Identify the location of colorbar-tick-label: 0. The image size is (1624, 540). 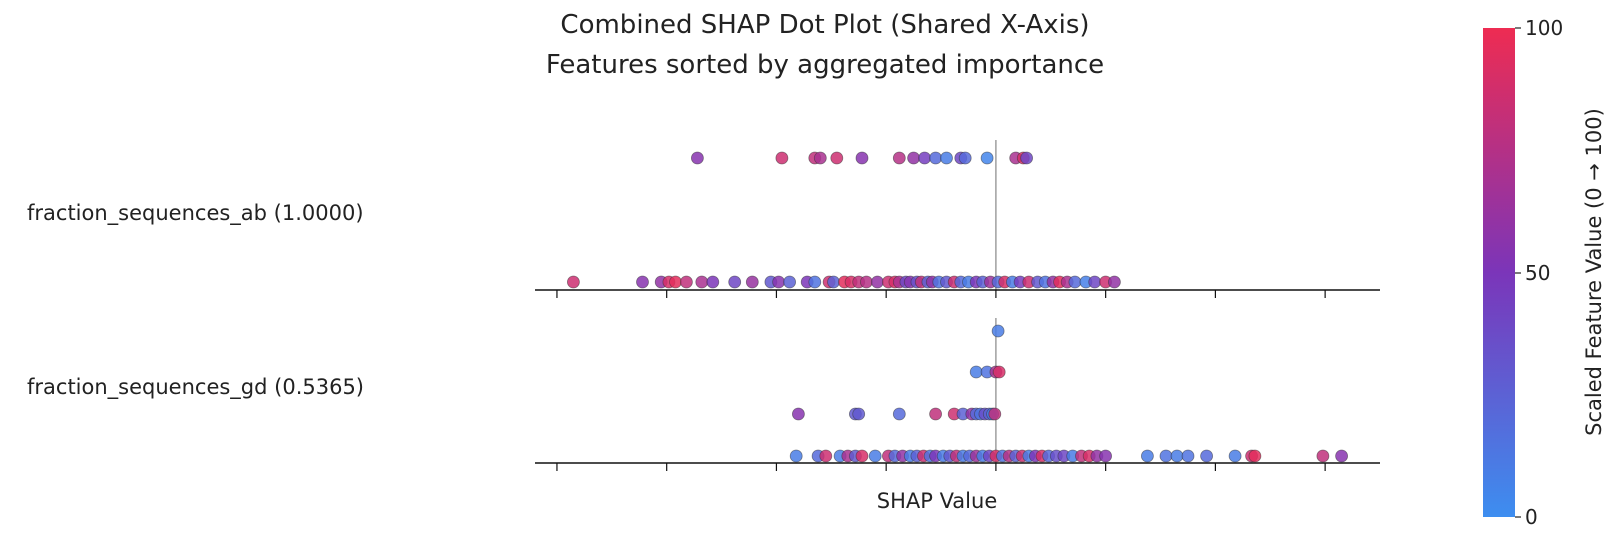
(1531, 517).